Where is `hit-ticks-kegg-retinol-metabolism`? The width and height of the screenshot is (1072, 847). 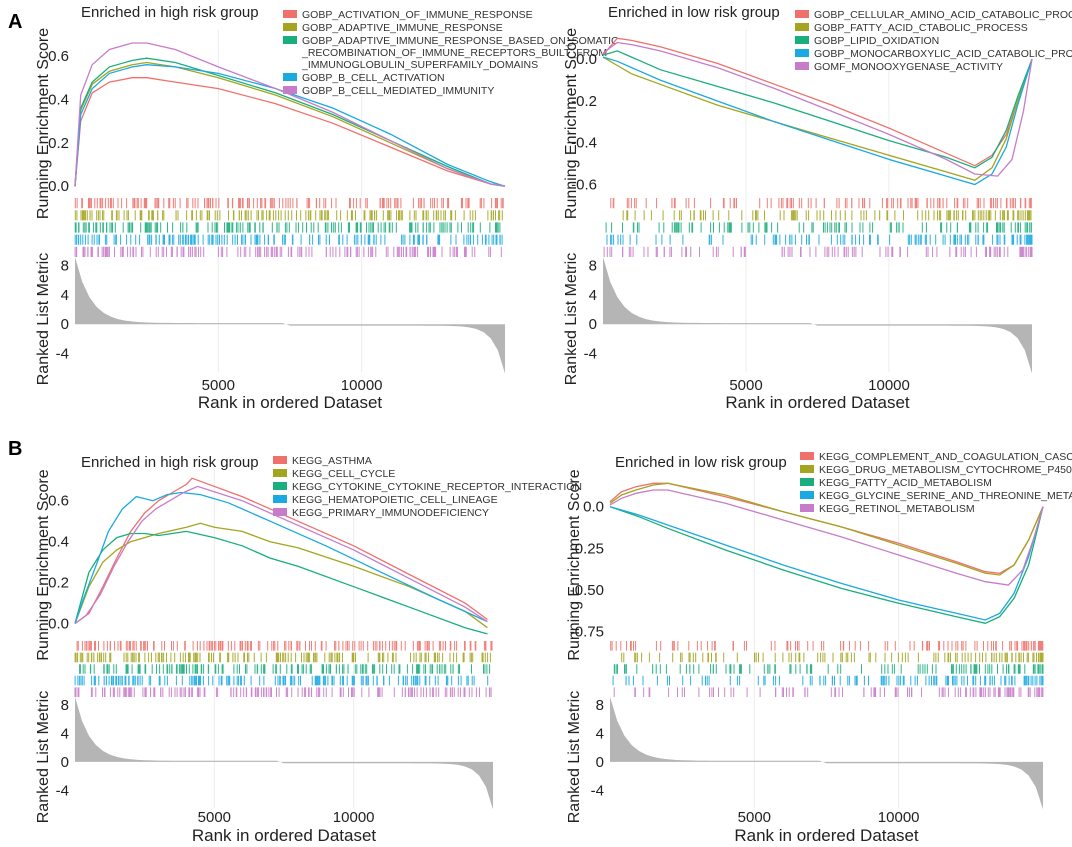
hit-ticks-kegg-retinol-metabolism is located at coordinates (828, 692).